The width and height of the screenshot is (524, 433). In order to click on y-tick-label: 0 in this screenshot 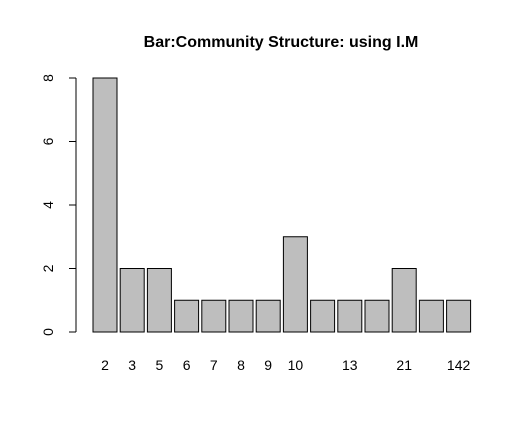, I will do `click(48, 332)`.